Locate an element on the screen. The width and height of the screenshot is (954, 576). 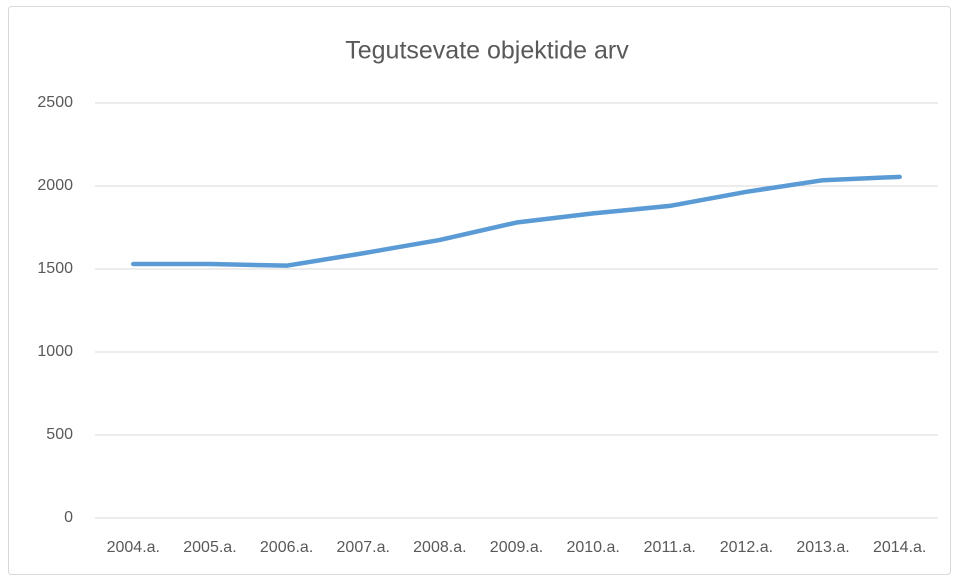
y-tick-label: 500 is located at coordinates (59, 434).